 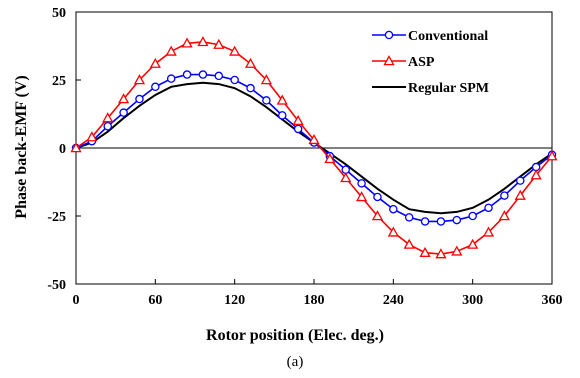 I want to click on y-tick-label: -25, so click(x=56, y=217).